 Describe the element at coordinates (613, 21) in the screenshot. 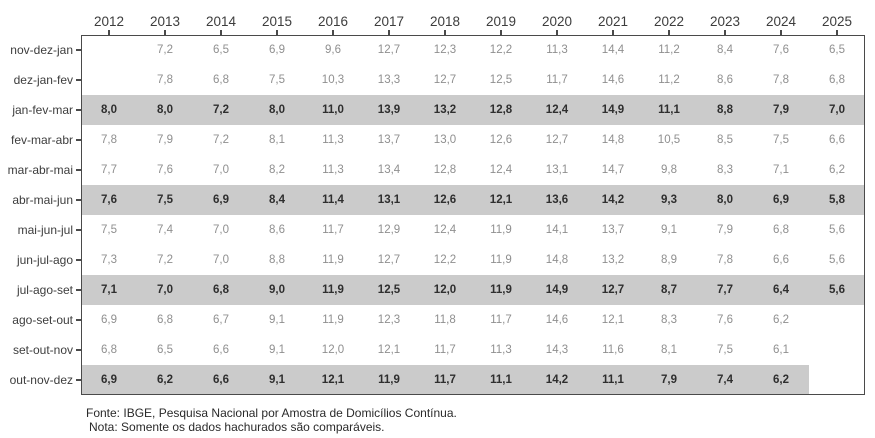

I see `year-label: 2021` at that location.